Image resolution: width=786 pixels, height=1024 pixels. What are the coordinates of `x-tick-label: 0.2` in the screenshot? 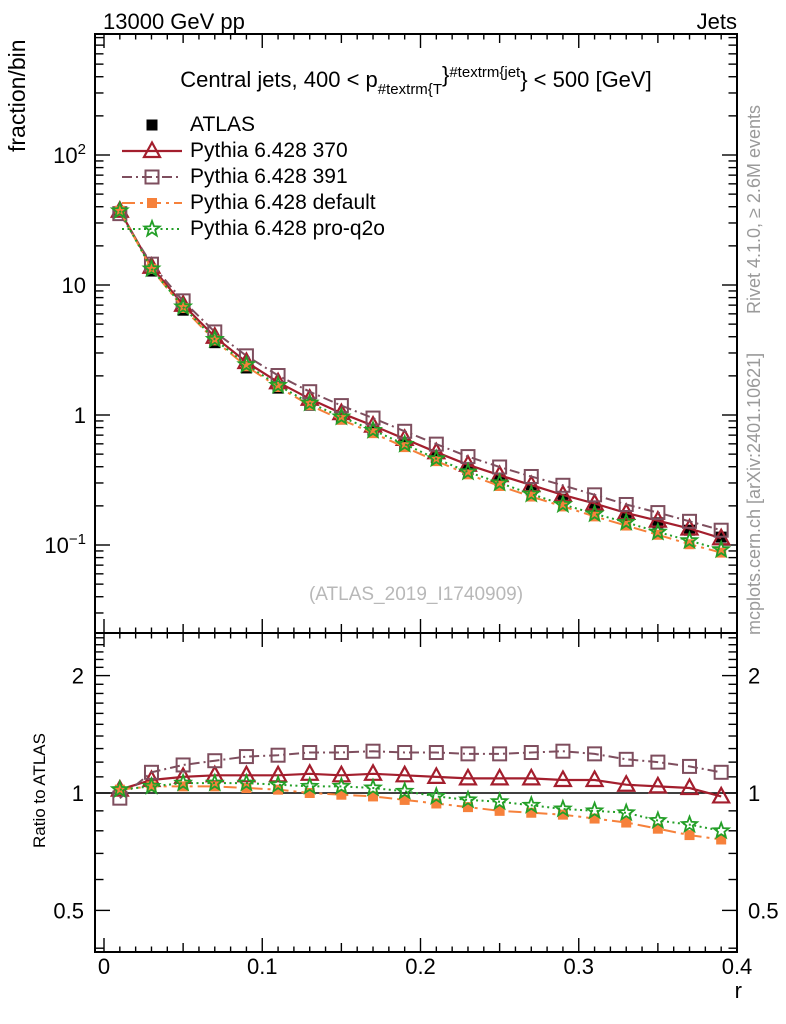 It's located at (420, 966).